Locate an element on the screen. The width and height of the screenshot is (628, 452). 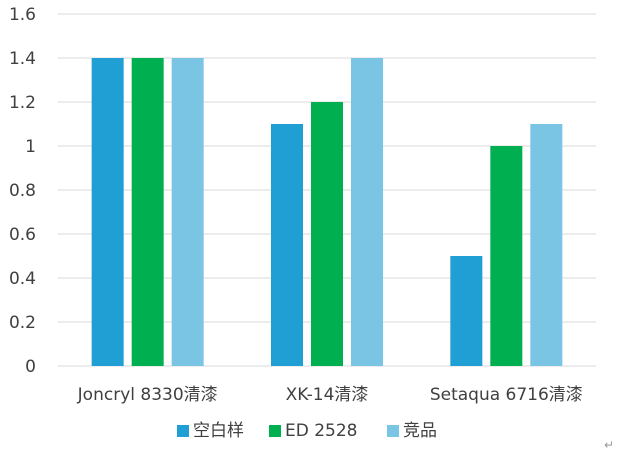
y-tick-label: 0.8 is located at coordinates (22, 191).